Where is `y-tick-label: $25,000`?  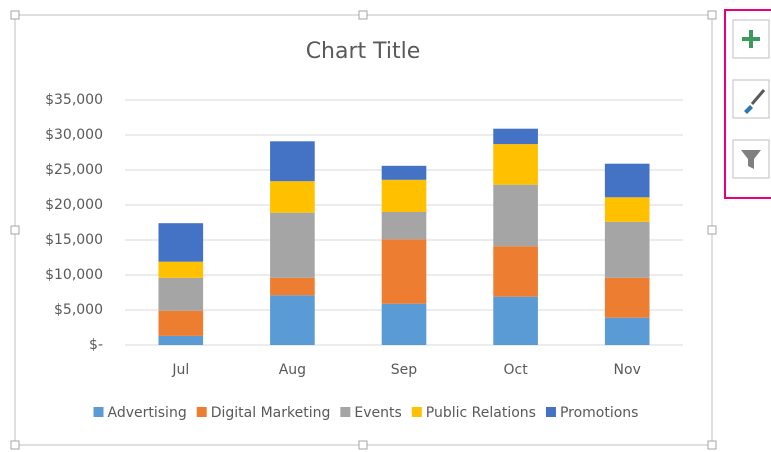 y-tick-label: $25,000 is located at coordinates (74, 170).